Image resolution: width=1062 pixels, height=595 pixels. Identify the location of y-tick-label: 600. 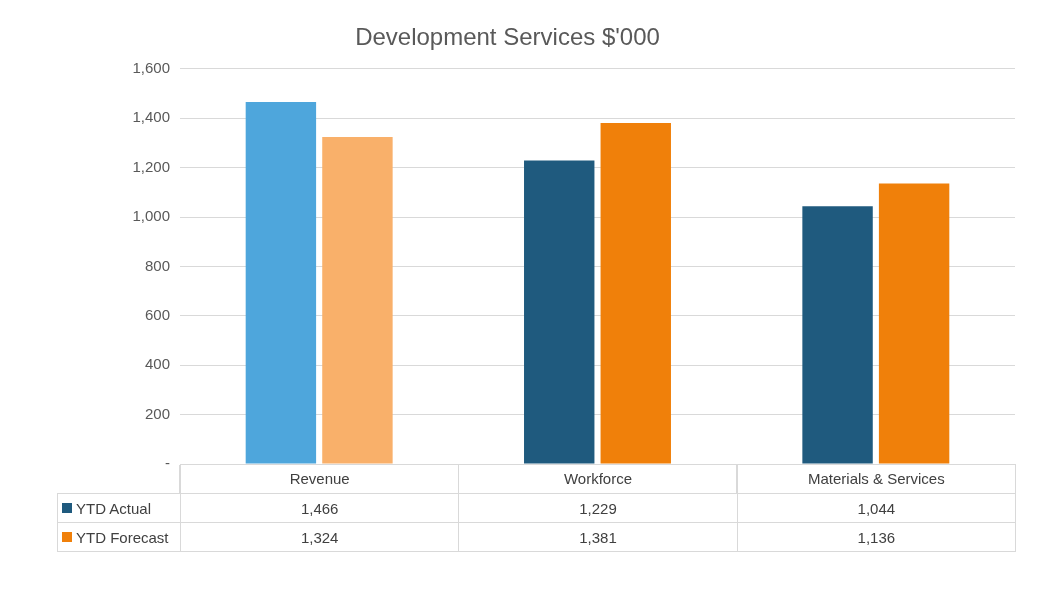
(157, 314).